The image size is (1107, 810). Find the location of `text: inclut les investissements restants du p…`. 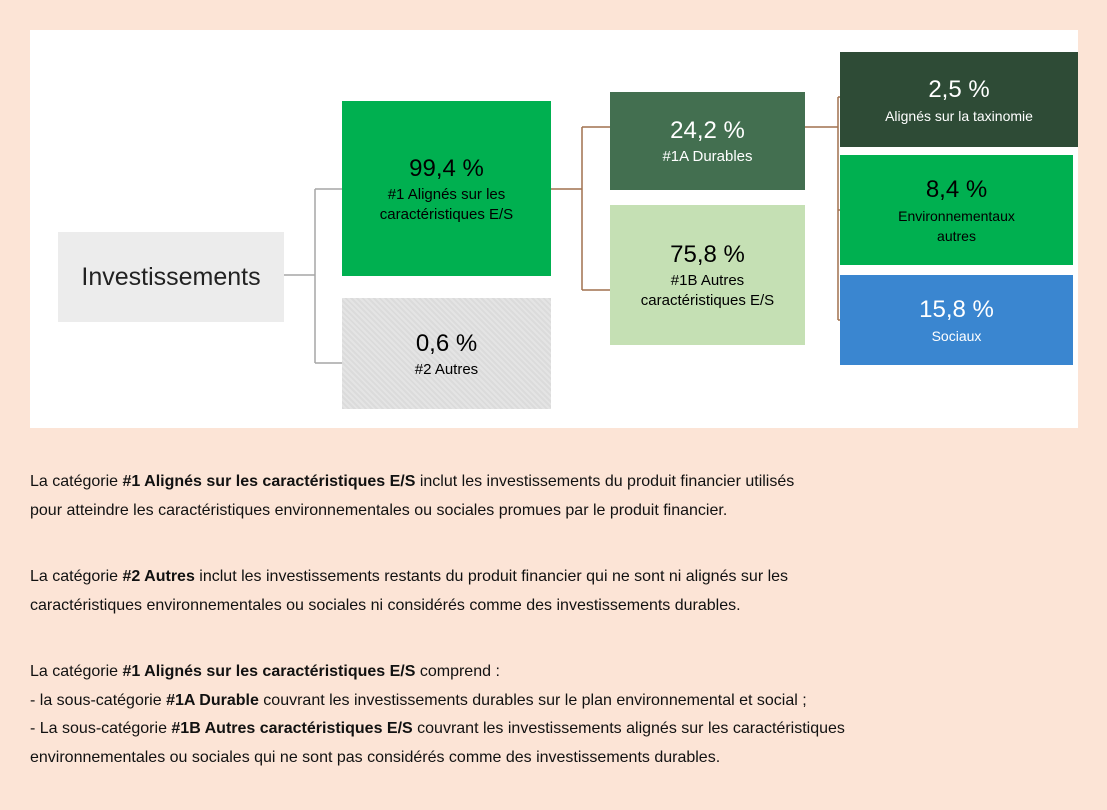

text: inclut les investissements restants du p… is located at coordinates (491, 576).